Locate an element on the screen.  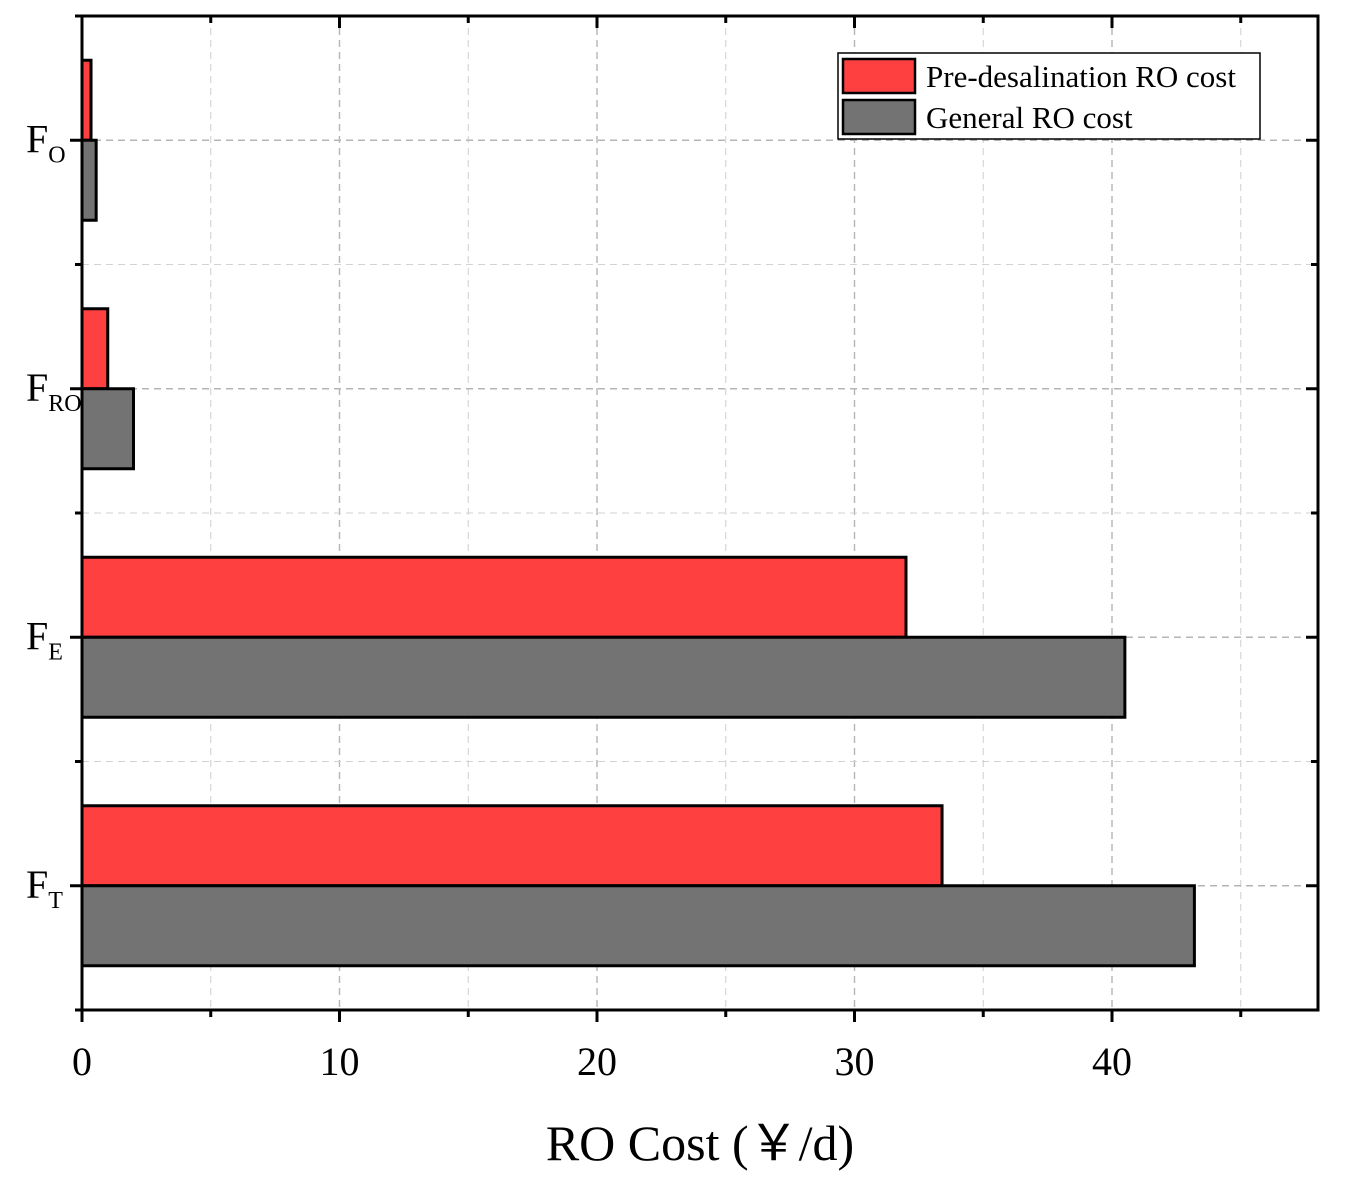
bar-pre-desalination-FE is located at coordinates (494, 597).